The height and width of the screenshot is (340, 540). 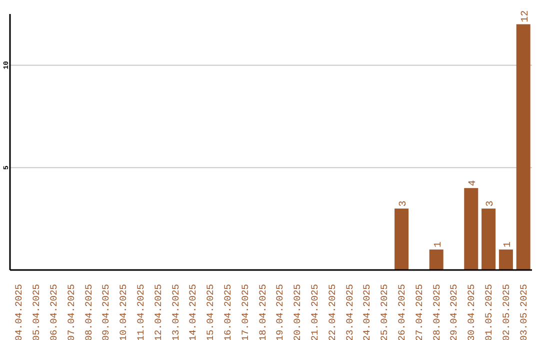 What do you see at coordinates (332, 312) in the screenshot?
I see `x-tick-label: 22.04.2025` at bounding box center [332, 312].